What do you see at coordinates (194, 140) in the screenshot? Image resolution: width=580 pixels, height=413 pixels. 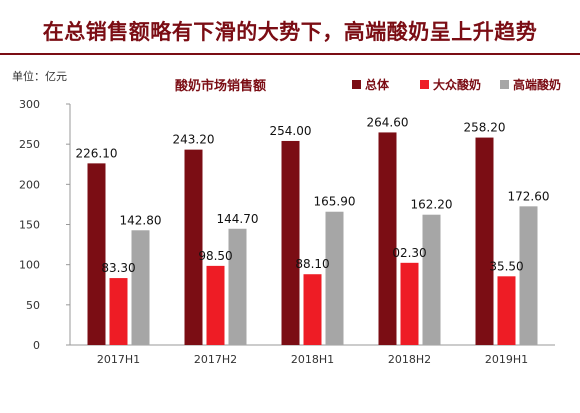 I see `data-label: 243.20` at bounding box center [194, 140].